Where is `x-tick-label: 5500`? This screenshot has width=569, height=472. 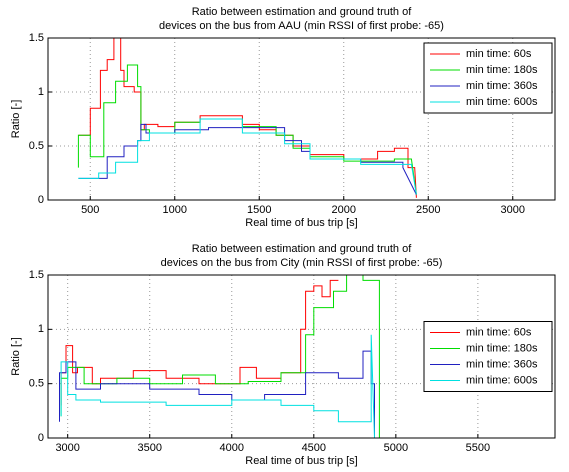
x-tick-label: 5500 is located at coordinates (478, 448).